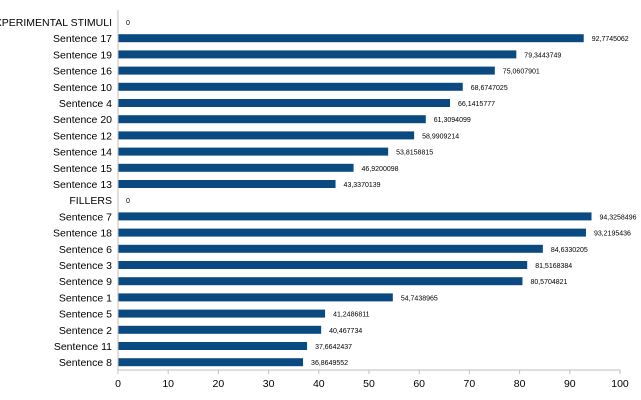  I want to click on data-label: 68,6747025, so click(489, 88).